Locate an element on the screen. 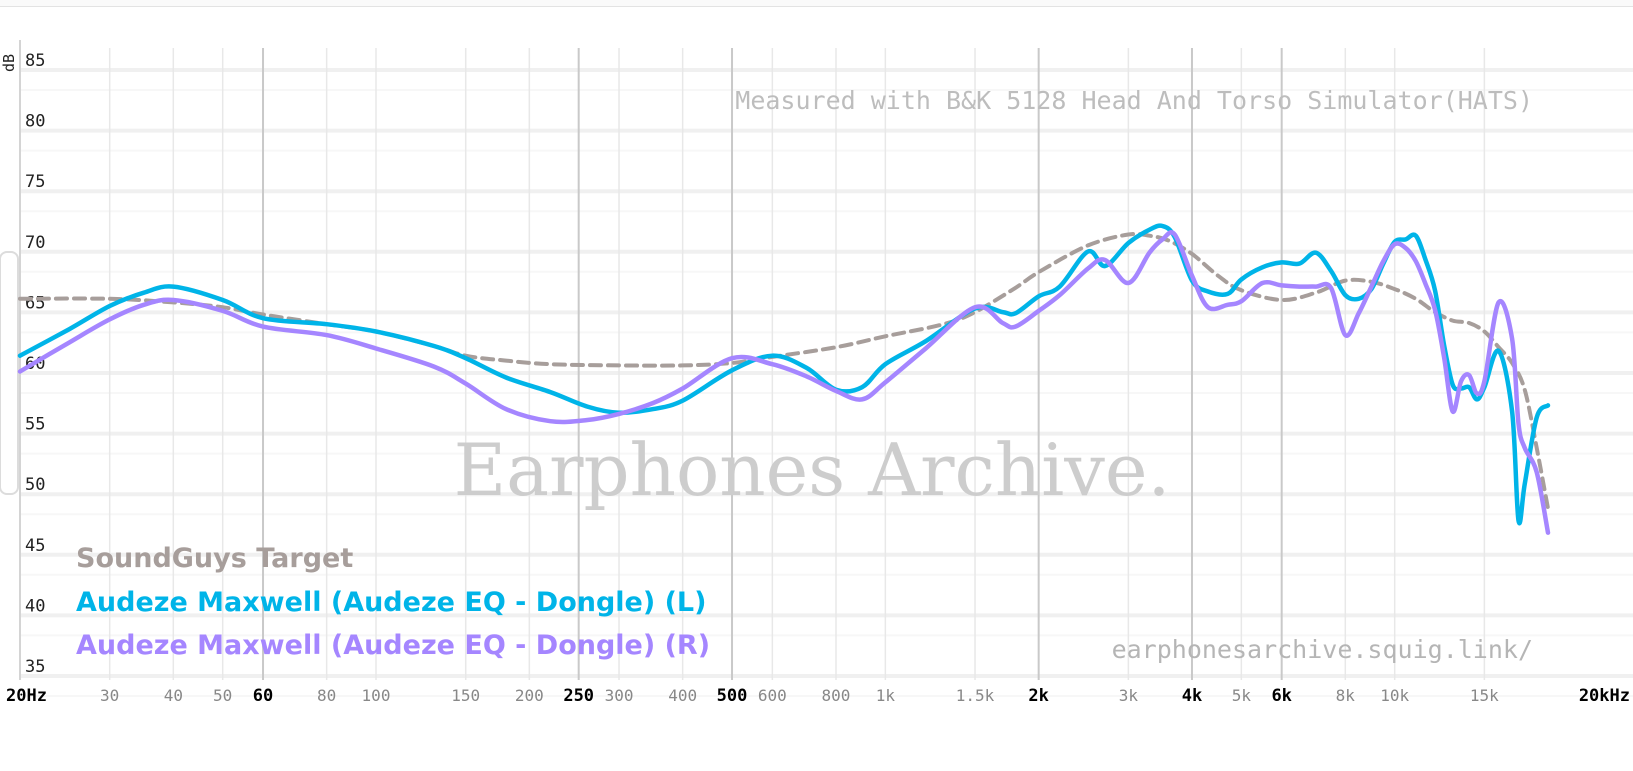 This screenshot has height=771, width=1633. x-tick-label: 5k is located at coordinates (1242, 695).